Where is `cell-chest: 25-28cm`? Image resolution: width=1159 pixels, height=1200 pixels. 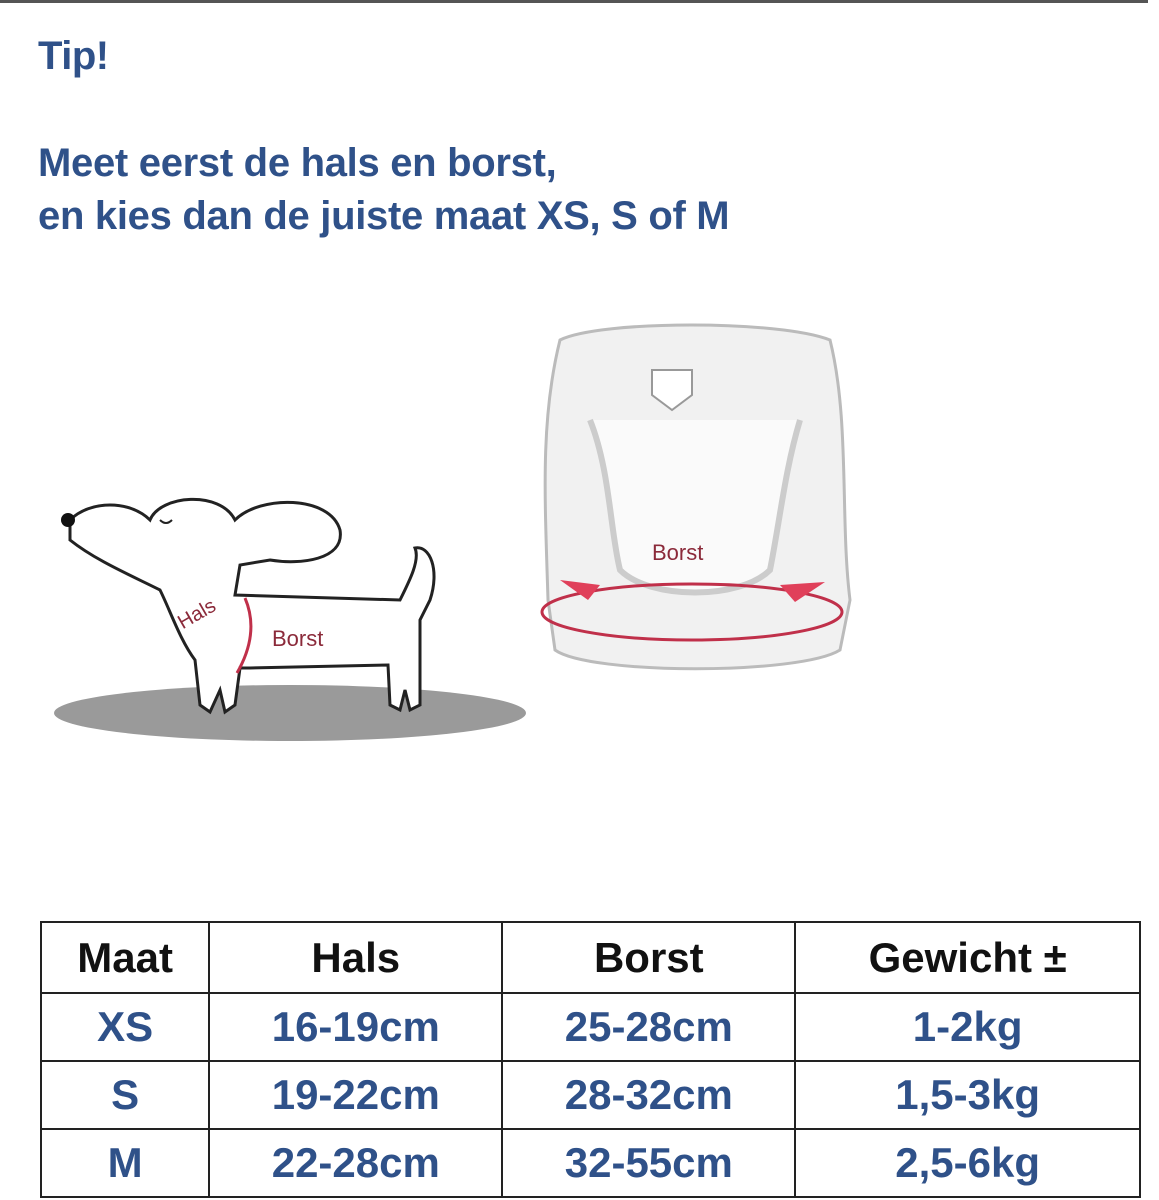
cell-chest: 25-28cm is located at coordinates (649, 1027).